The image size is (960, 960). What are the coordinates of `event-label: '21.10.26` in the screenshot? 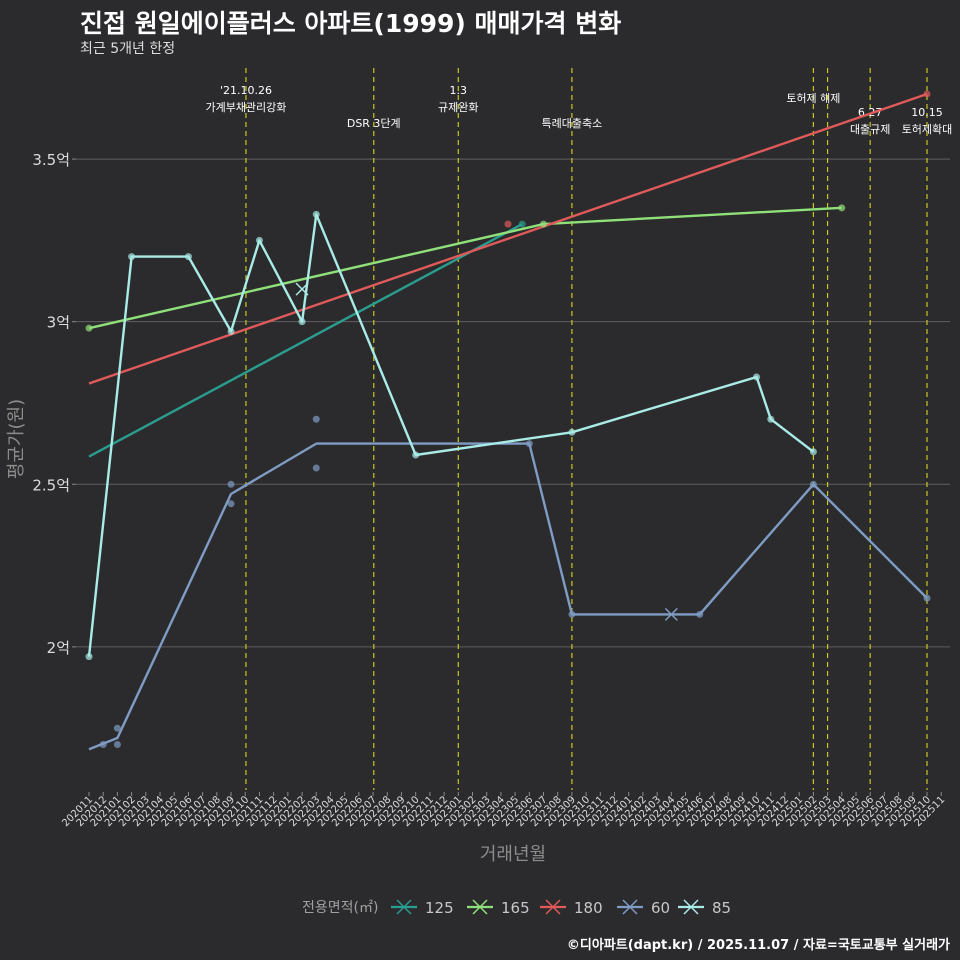 It's located at (246, 90).